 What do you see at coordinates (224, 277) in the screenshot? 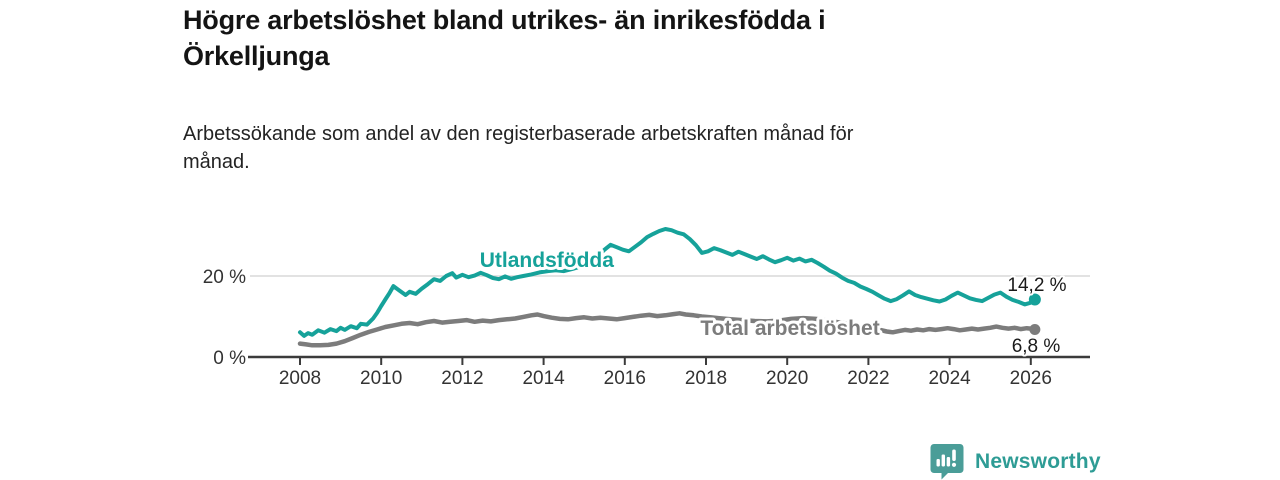
I see `y-axis-tick-label: 20 %` at bounding box center [224, 277].